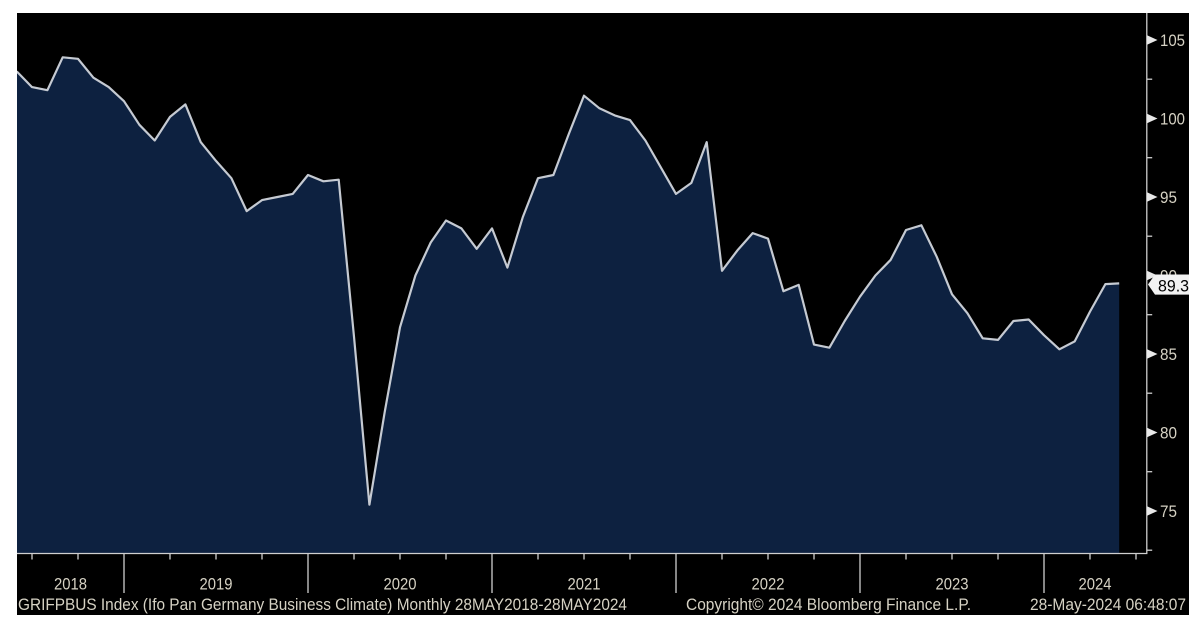 This screenshot has width=1200, height=636. Describe the element at coordinates (1172, 119) in the screenshot. I see `svg-text: 100` at that location.